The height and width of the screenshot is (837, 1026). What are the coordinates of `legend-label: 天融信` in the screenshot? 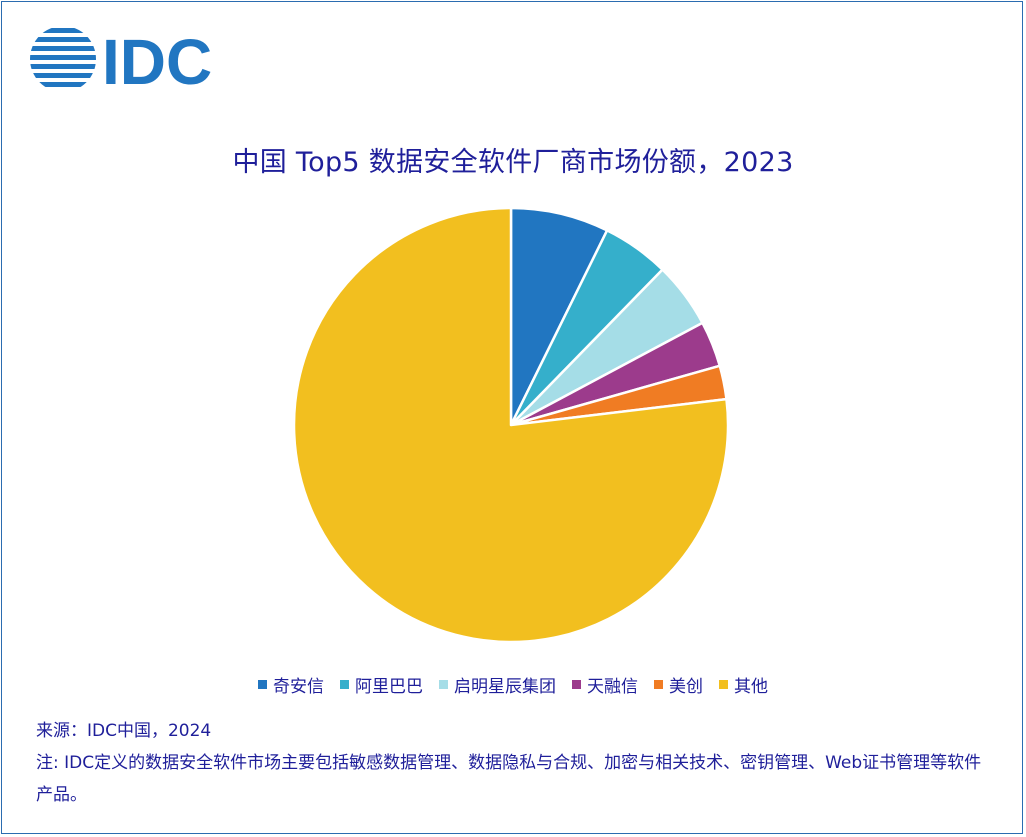 It's located at (612, 687).